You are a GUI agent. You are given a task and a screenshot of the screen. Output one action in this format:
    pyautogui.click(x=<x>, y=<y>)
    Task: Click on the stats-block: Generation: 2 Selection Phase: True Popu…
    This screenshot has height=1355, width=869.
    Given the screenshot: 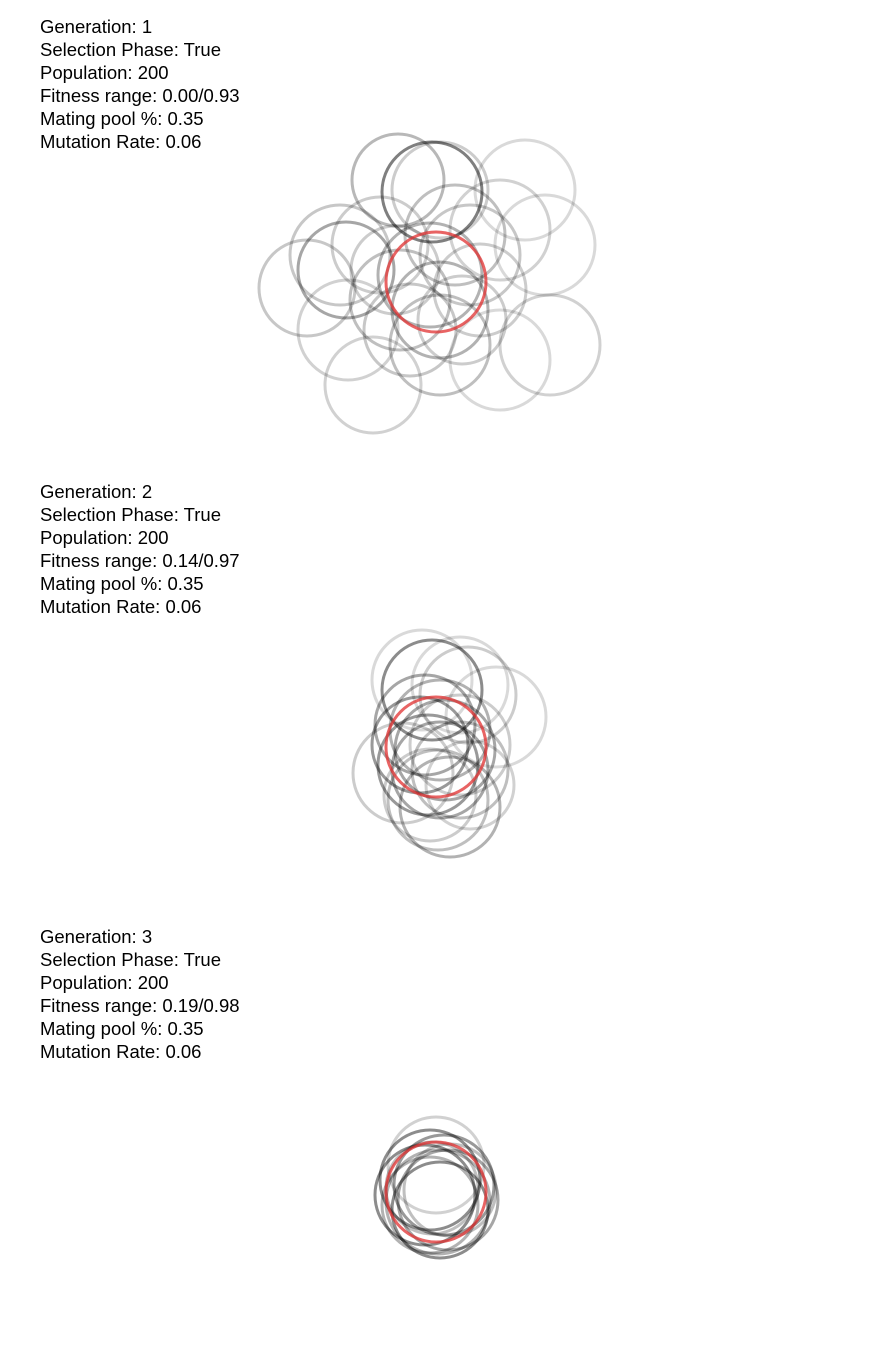 What is the action you would take?
    pyautogui.click(x=140, y=549)
    